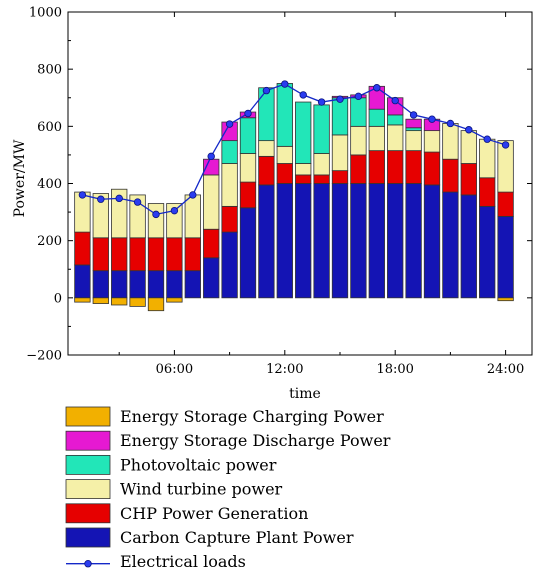 The image size is (550, 583). I want to click on y-axis-title: Power/MW, so click(20, 178).